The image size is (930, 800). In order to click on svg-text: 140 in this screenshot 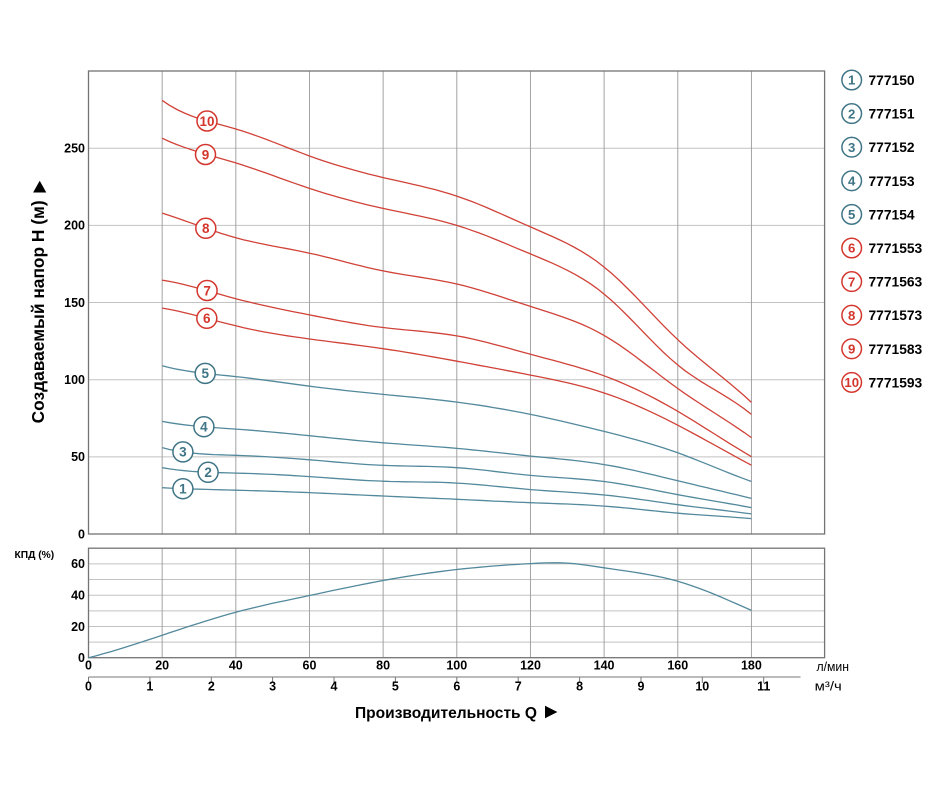, I will do `click(604, 666)`.